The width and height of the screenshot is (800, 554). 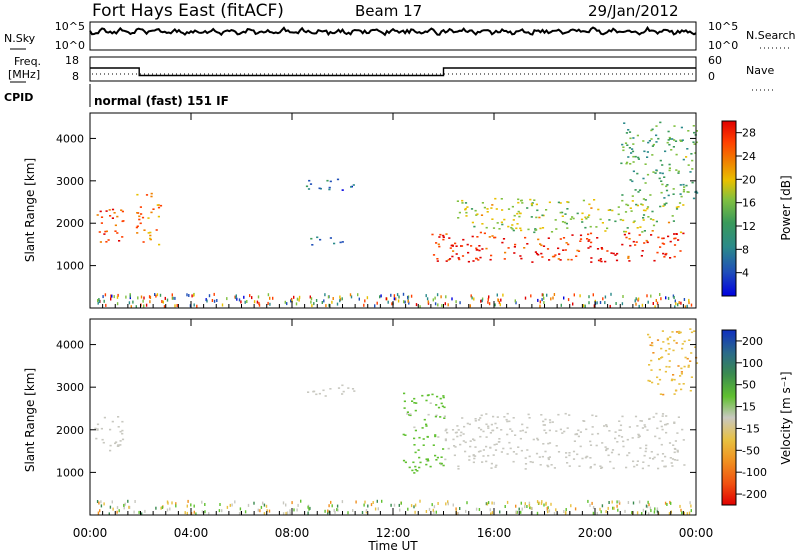 What do you see at coordinates (388, 11) in the screenshot?
I see `beam-label: Beam 17` at bounding box center [388, 11].